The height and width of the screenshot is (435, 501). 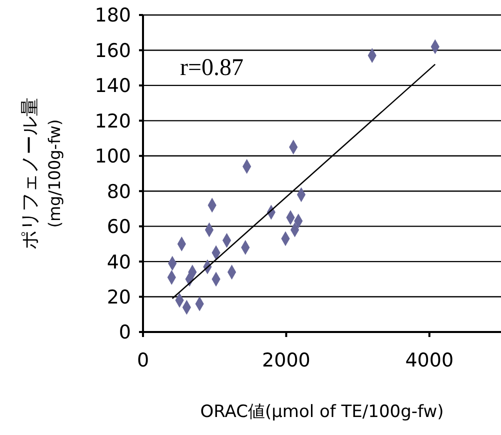 What do you see at coordinates (118, 227) in the screenshot?
I see `y-tick-label: 60` at bounding box center [118, 227].